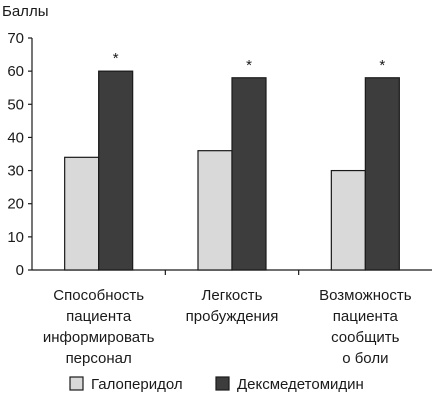 The image size is (435, 400). Describe the element at coordinates (365, 337) in the screenshot. I see `category-label-line: сообщить` at that location.